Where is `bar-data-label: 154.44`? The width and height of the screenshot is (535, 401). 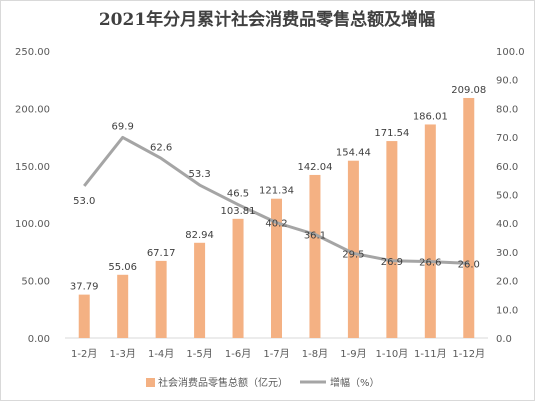 bar-data-label: 154.44 is located at coordinates (353, 153).